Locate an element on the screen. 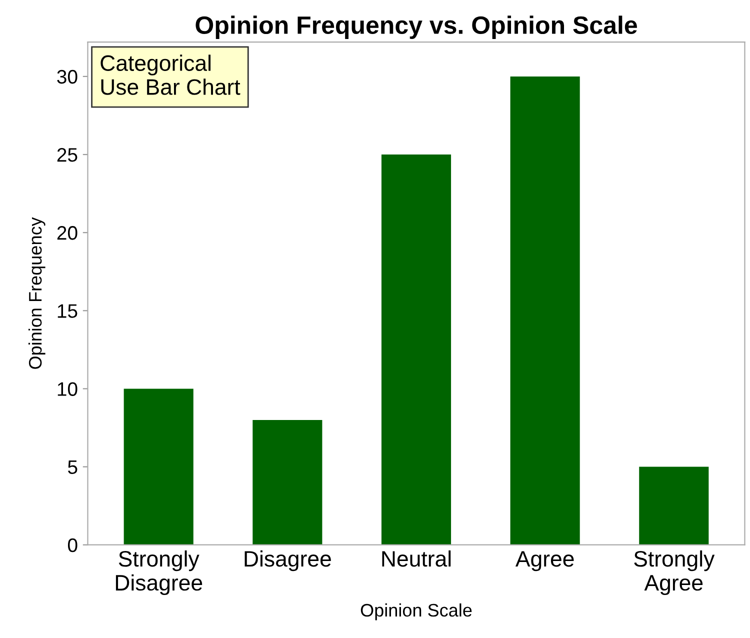  y-tick-label: 15 is located at coordinates (68, 311).